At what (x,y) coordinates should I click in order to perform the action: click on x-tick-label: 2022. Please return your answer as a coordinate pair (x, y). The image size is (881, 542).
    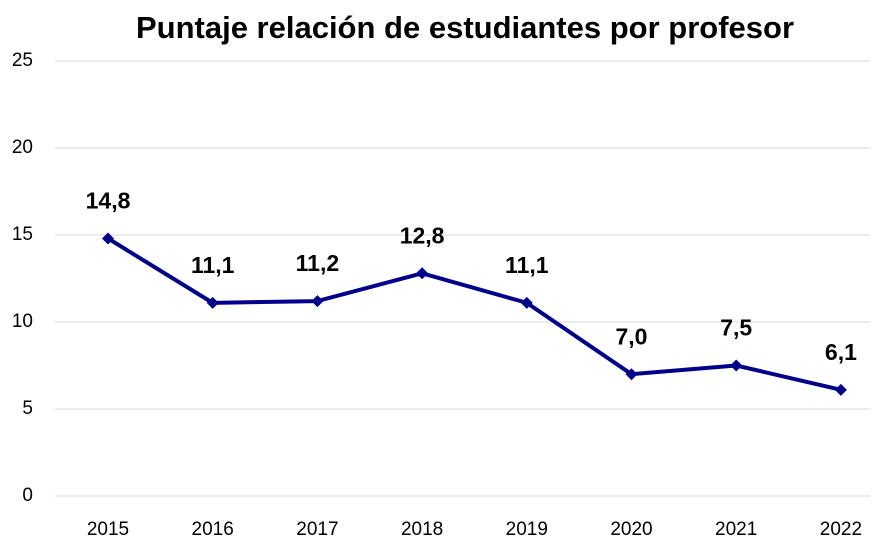
    Looking at the image, I should click on (841, 529).